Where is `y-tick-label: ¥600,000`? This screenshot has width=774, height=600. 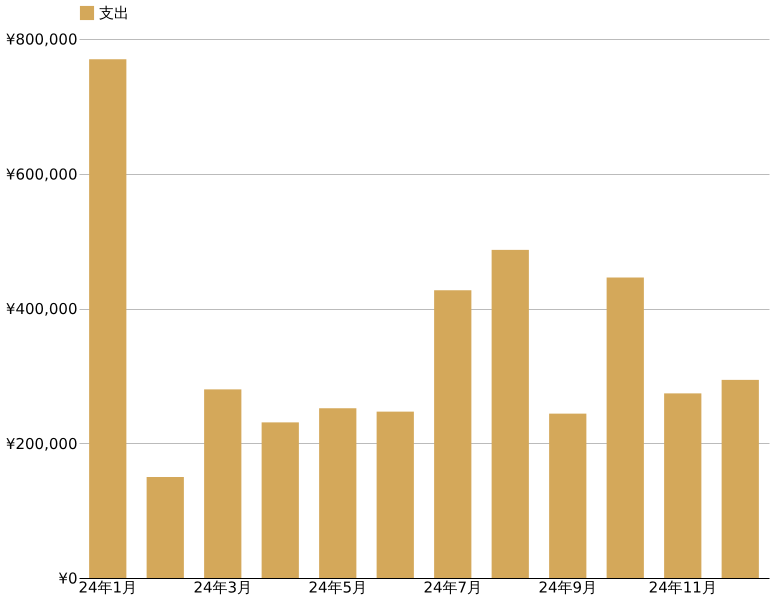 y-tick-label: ¥600,000 is located at coordinates (42, 174).